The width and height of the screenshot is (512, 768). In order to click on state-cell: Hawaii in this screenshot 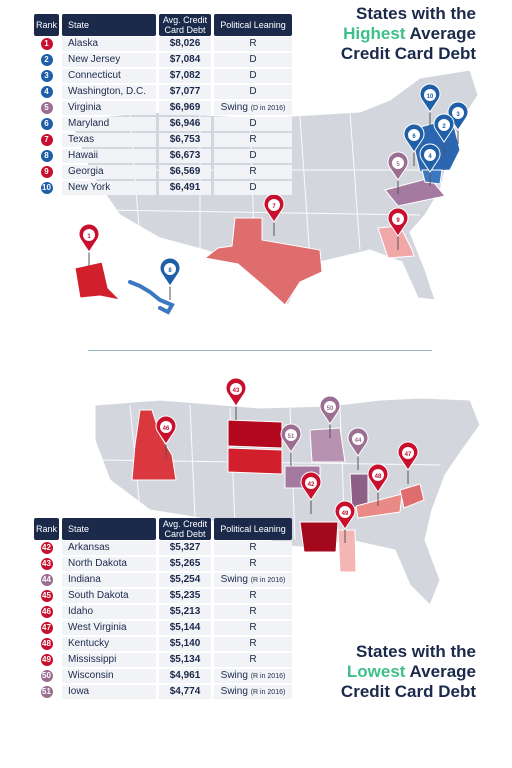, I will do `click(109, 156)`.